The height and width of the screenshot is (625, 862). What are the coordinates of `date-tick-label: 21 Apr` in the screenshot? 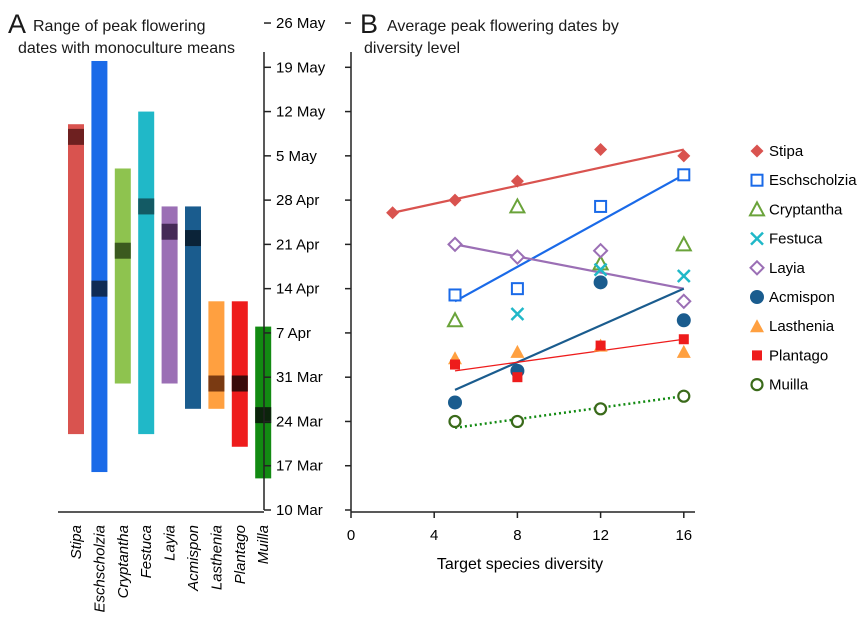 It's located at (297, 244).